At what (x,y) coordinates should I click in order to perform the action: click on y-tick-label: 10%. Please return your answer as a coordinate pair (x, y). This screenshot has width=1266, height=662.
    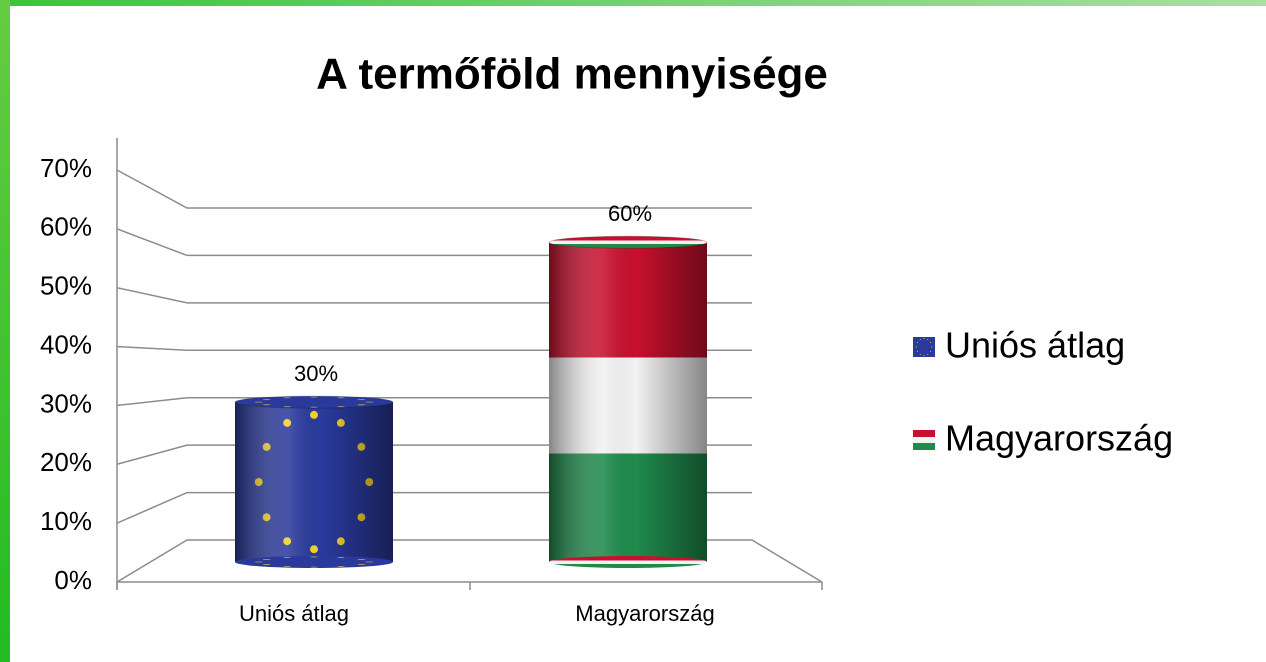
    Looking at the image, I should click on (66, 521).